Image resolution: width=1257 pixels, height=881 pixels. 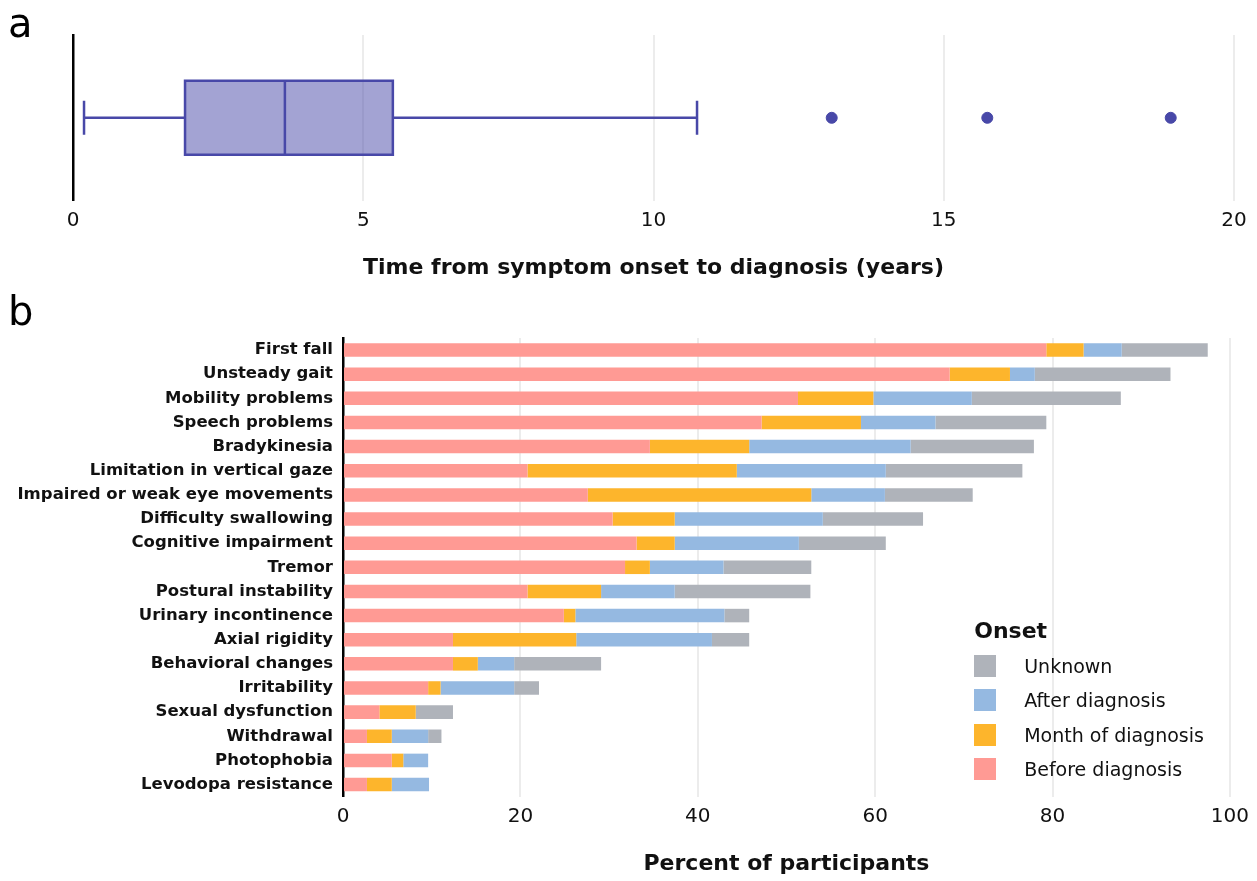 I want to click on y-tick-label: Tremor, so click(x=300, y=566).